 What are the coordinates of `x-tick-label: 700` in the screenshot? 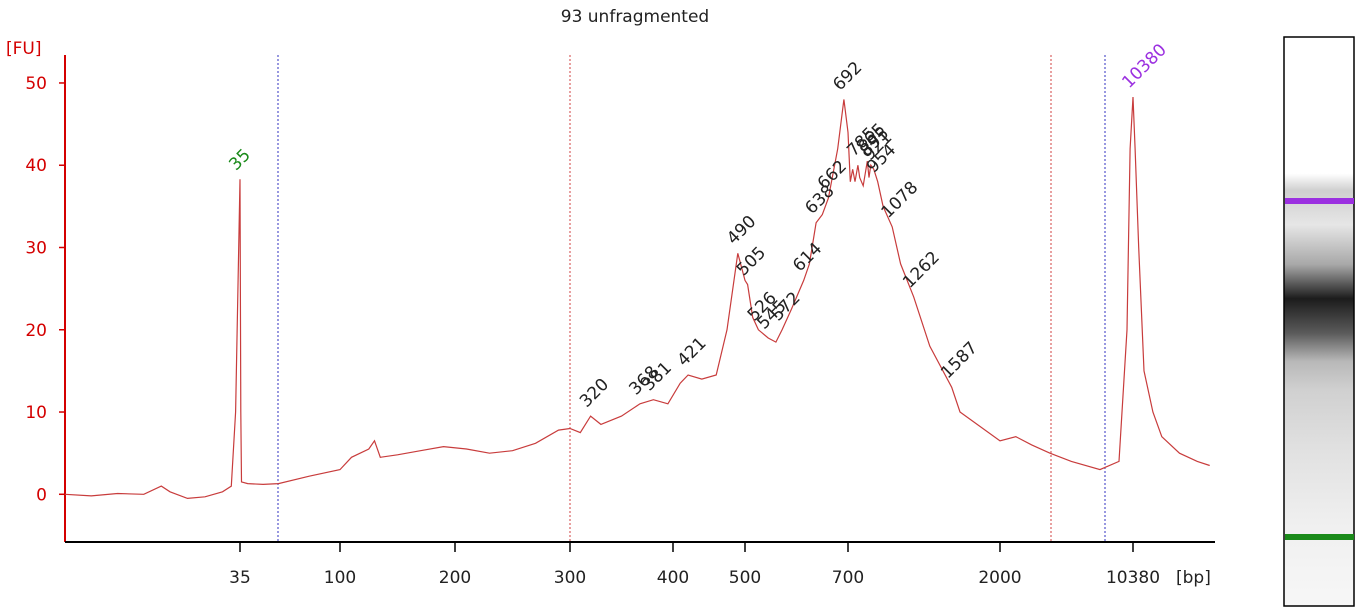 It's located at (848, 578).